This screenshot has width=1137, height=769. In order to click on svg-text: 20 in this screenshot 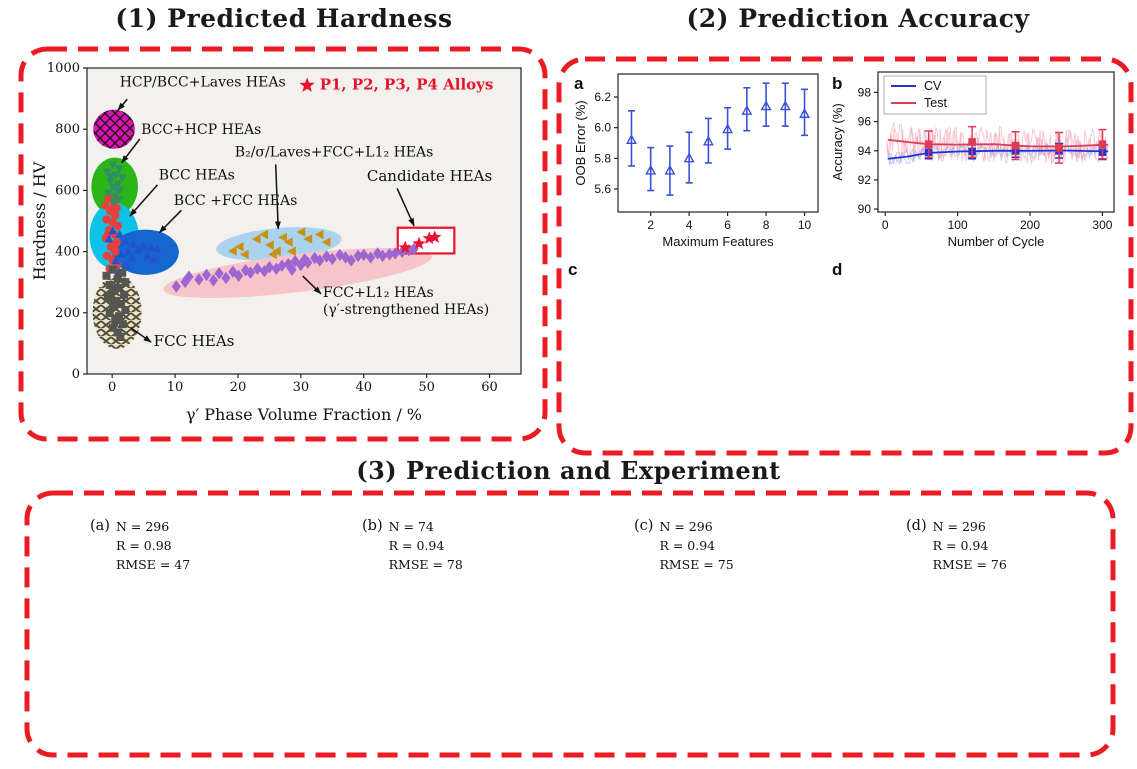, I will do `click(238, 387)`.